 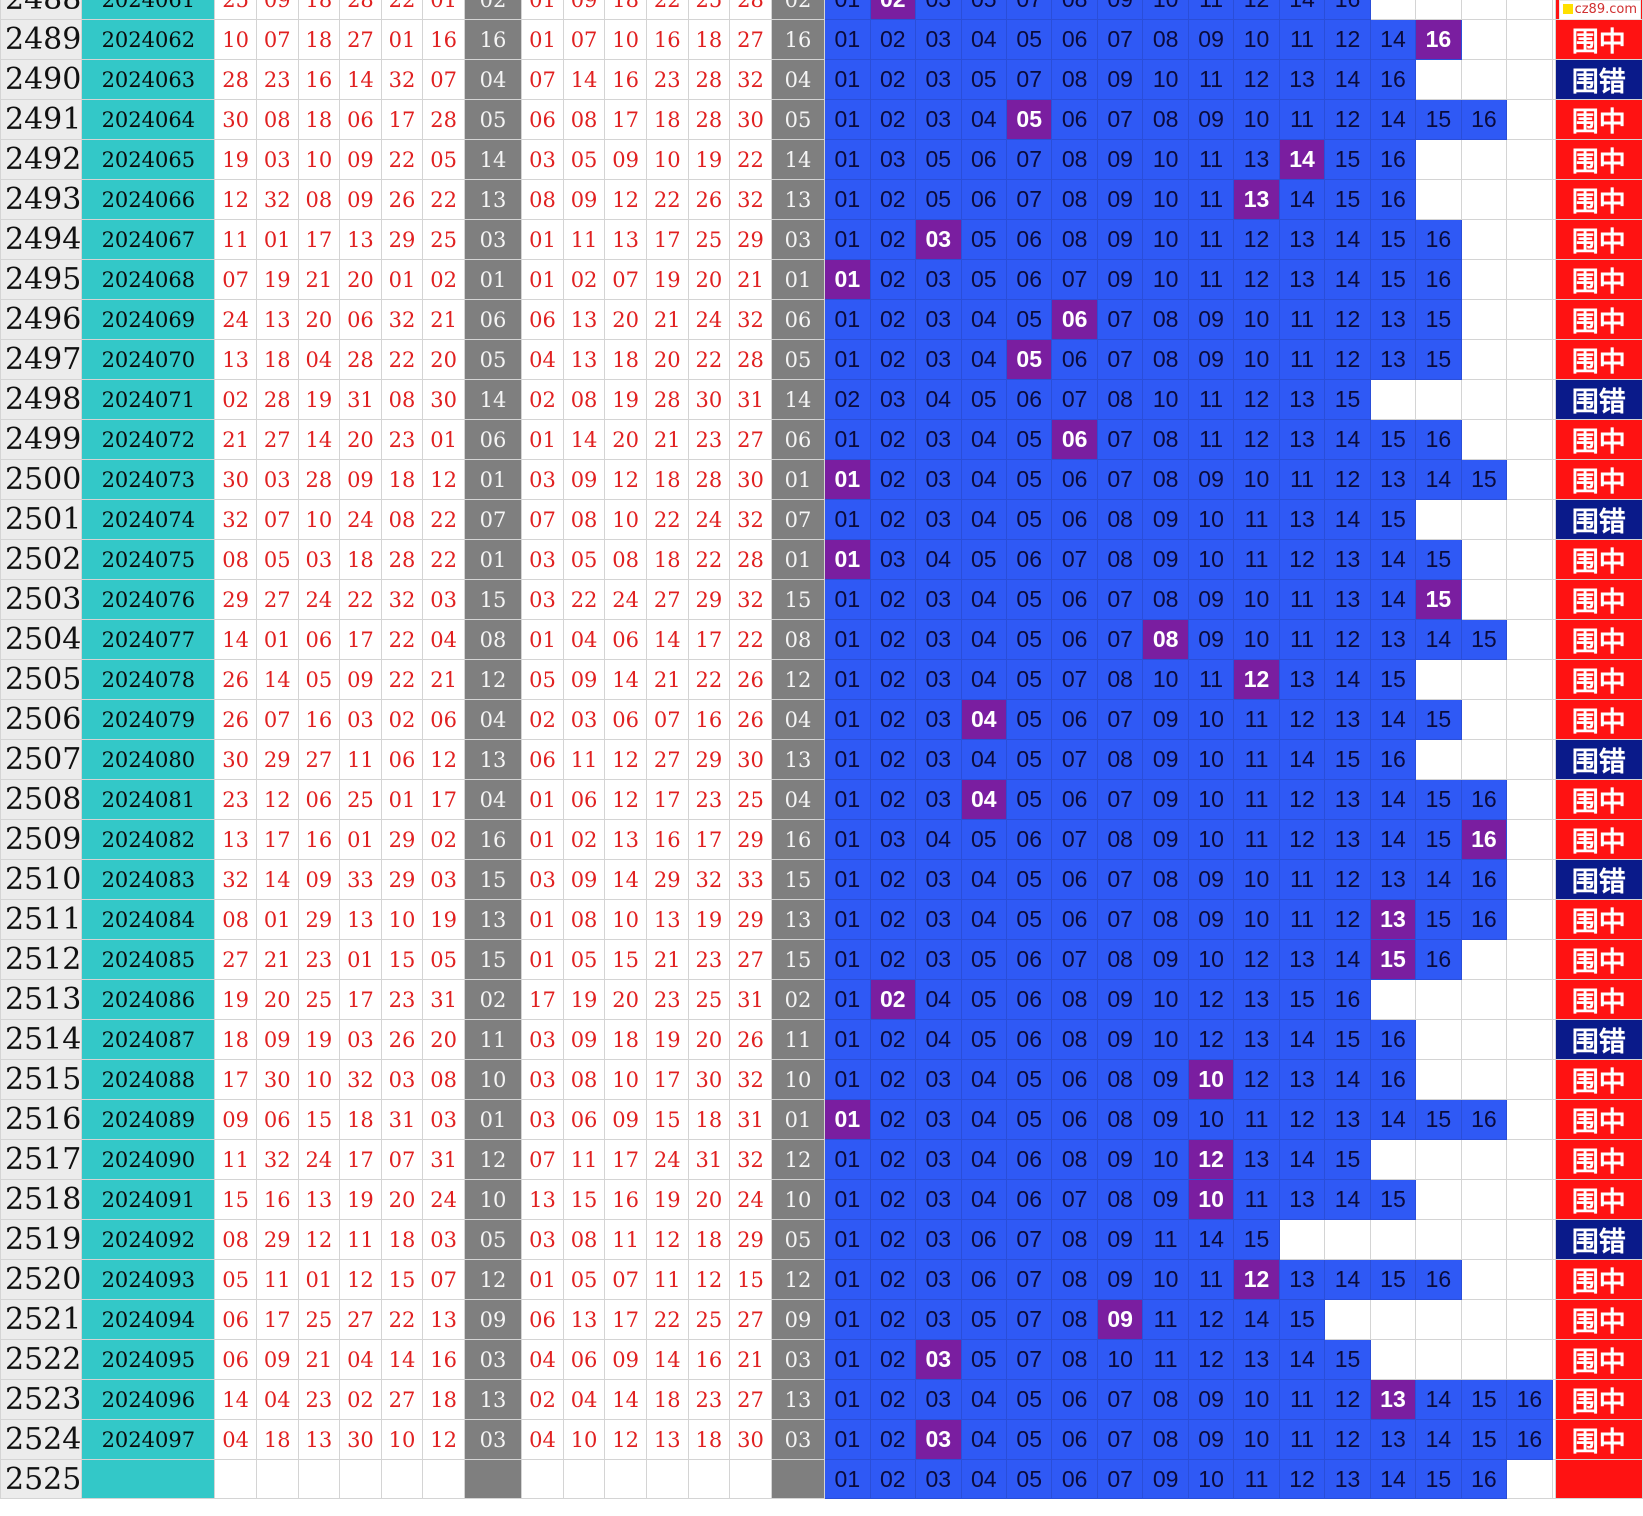 What do you see at coordinates (709, 1079) in the screenshot?
I see `sorted-number-cell: 30` at bounding box center [709, 1079].